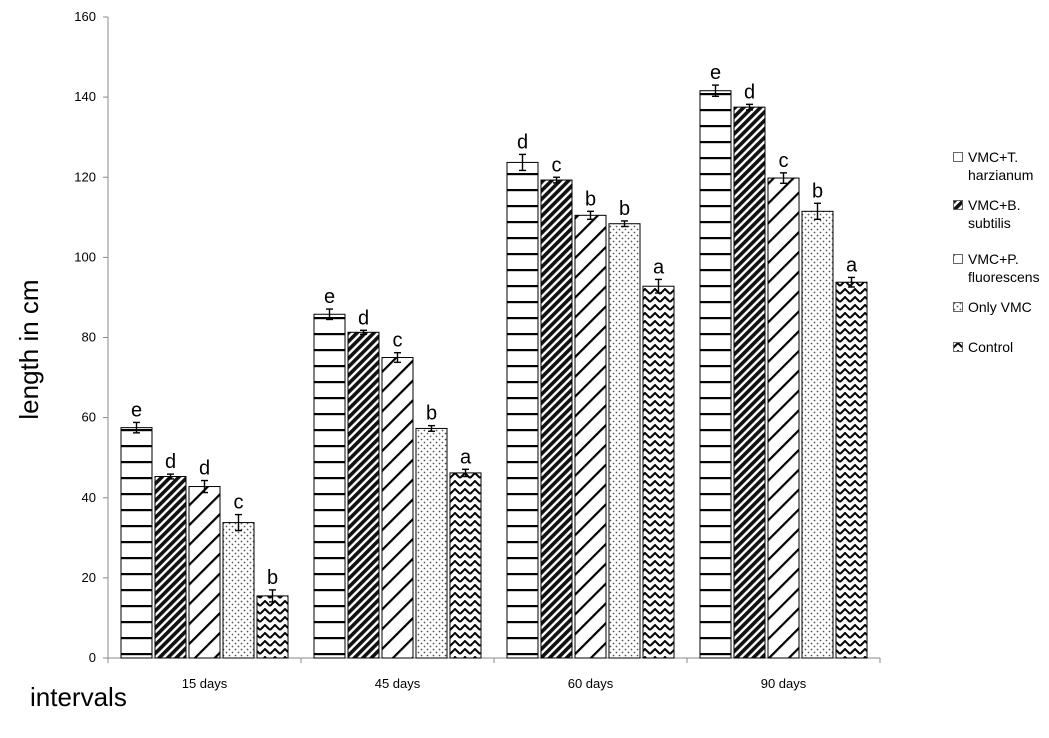 The height and width of the screenshot is (738, 1049). I want to click on legend-label: VMC+P., so click(993, 259).